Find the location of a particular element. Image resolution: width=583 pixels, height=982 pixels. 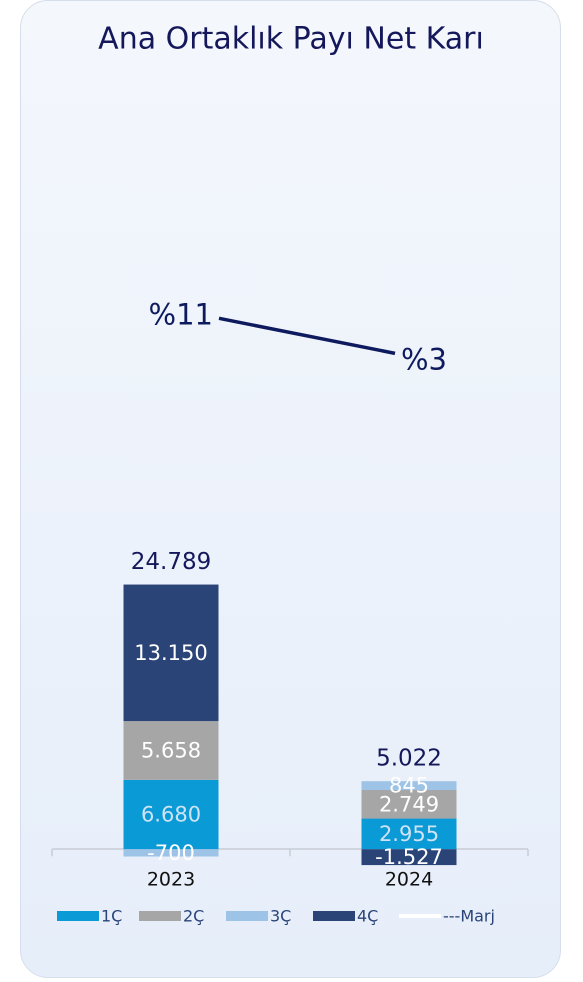

margin-line is located at coordinates (307, 336).